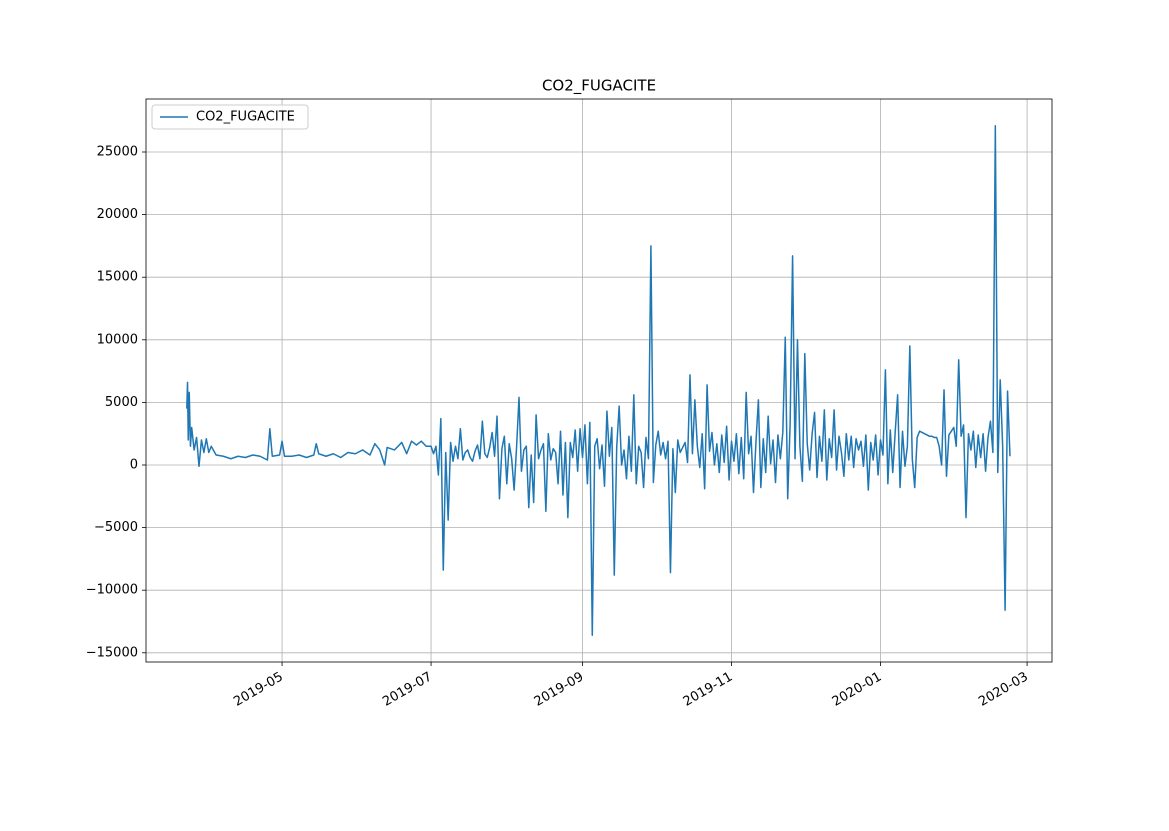 This screenshot has width=1169, height=831. Describe the element at coordinates (559, 690) in the screenshot. I see `x-tick-label: 2019-09` at that location.